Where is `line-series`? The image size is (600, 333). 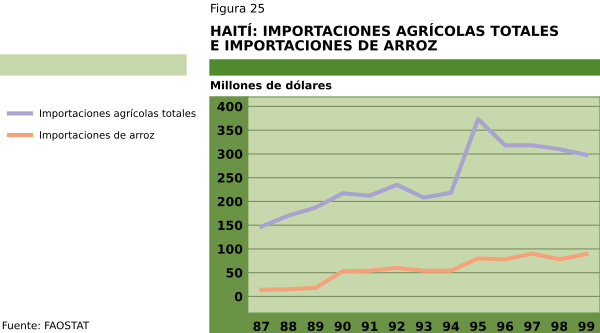 line-series is located at coordinates (424, 272).